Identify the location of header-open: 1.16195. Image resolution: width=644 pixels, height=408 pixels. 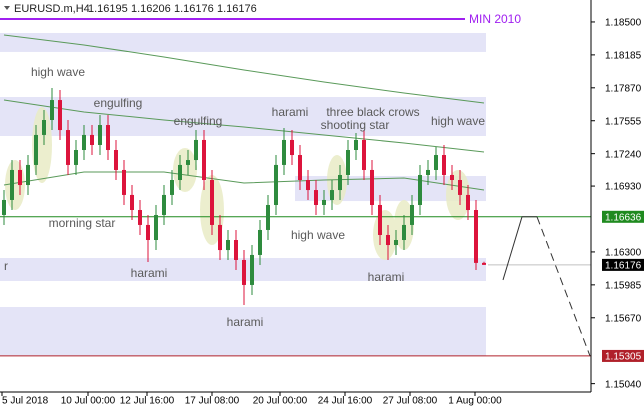
(108, 9).